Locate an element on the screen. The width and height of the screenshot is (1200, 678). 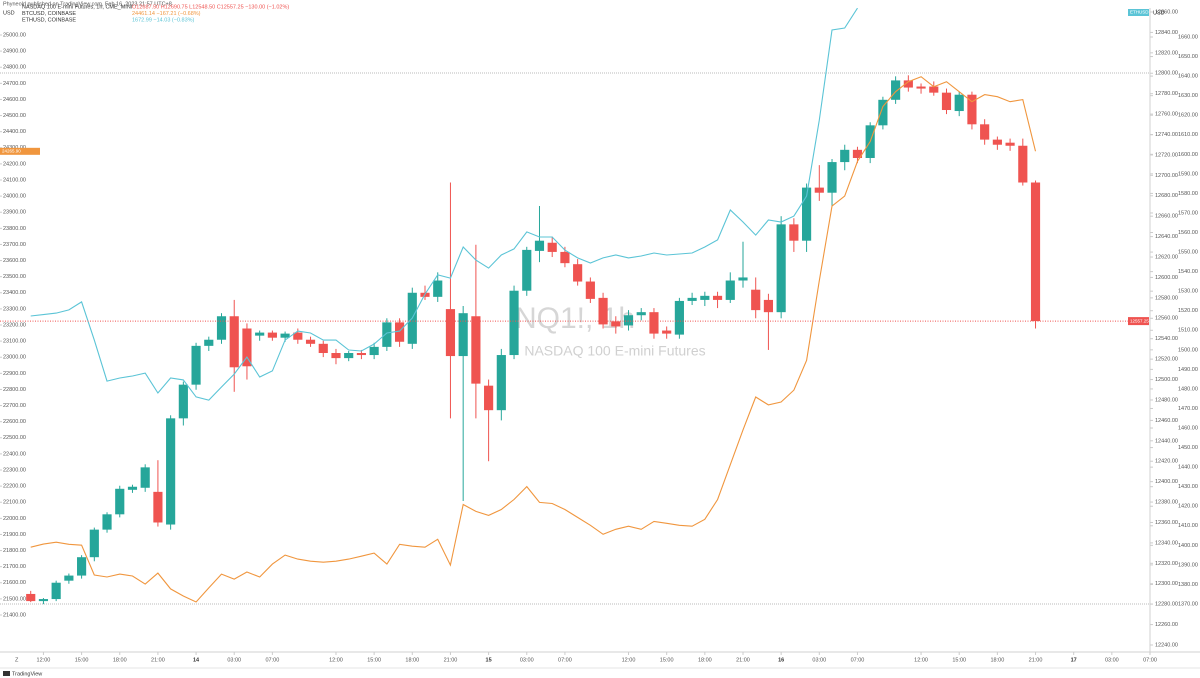
x-tick-label: 03:00 is located at coordinates (819, 660).